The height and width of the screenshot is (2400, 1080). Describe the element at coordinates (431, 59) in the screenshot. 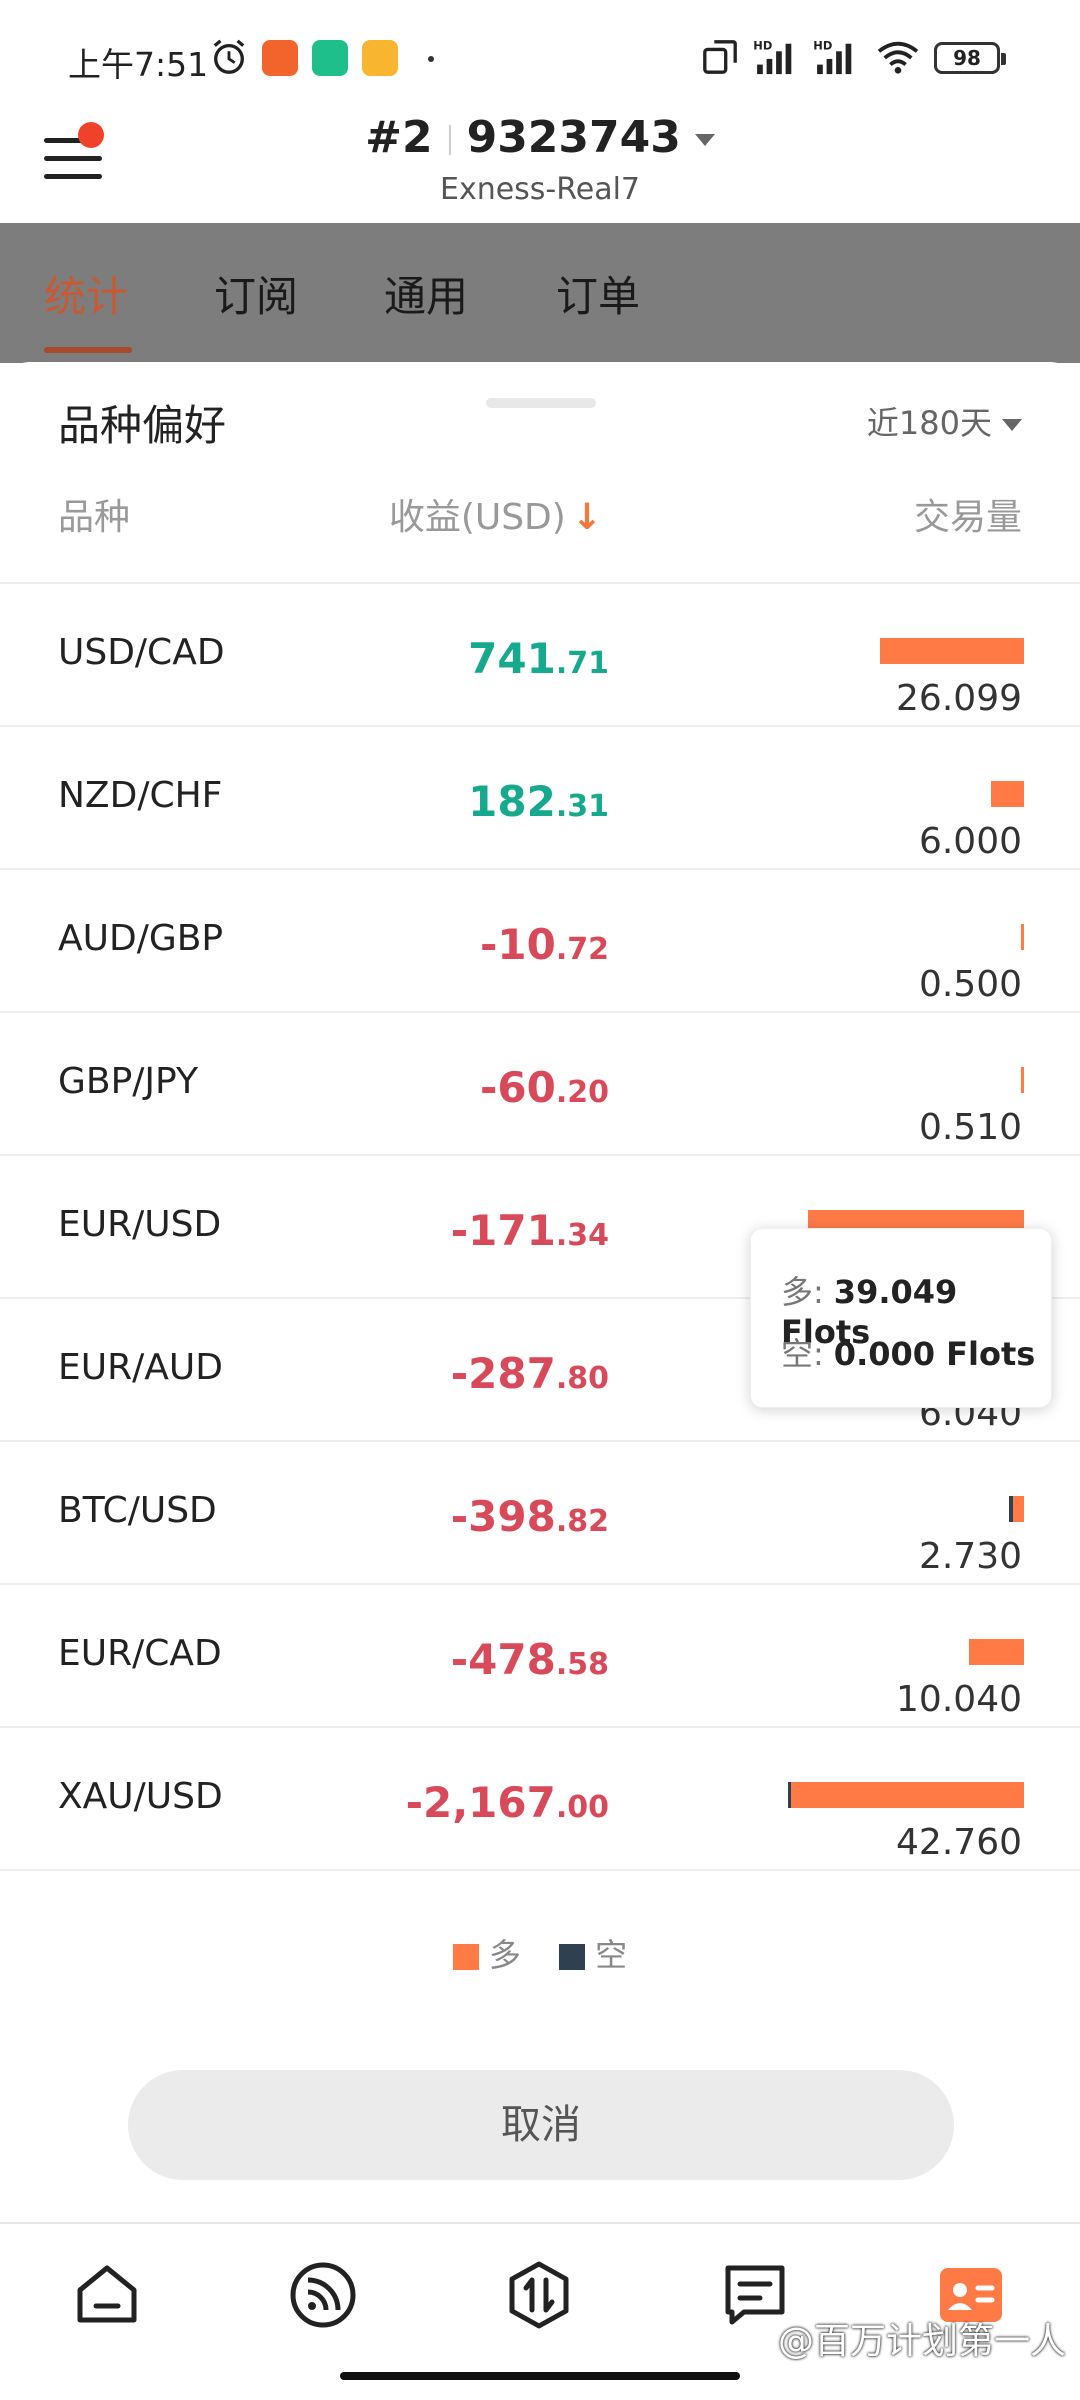

I see `notification-dot` at that location.